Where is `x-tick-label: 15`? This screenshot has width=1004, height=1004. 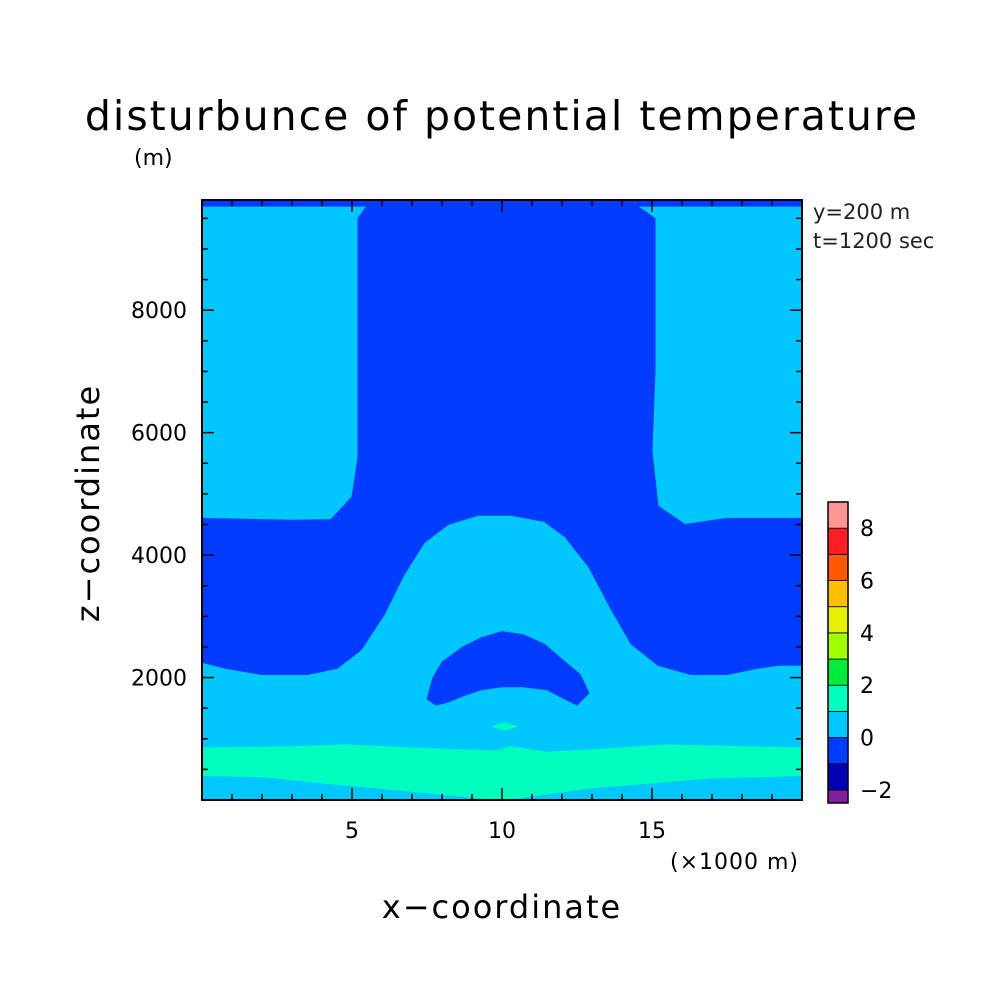
x-tick-label: 15 is located at coordinates (652, 831).